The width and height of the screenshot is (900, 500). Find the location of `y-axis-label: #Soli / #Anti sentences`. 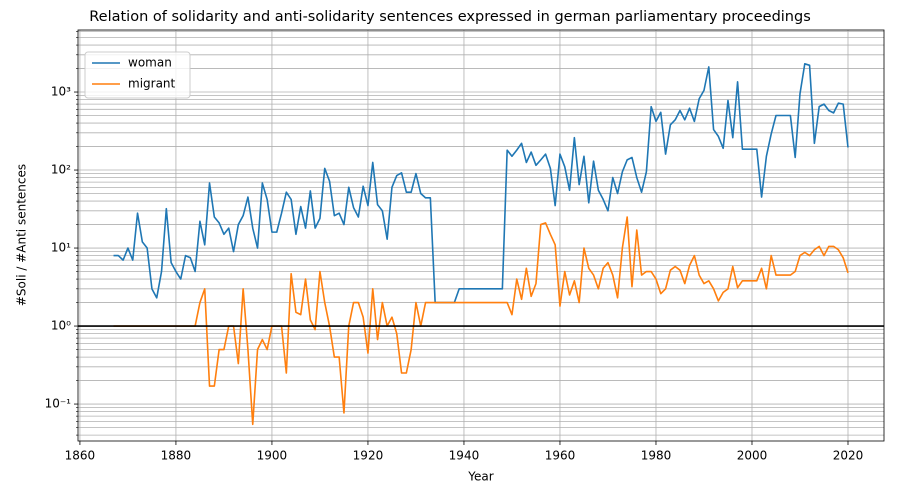

y-axis-label: #Soli / #Anti sentences is located at coordinates (22, 235).